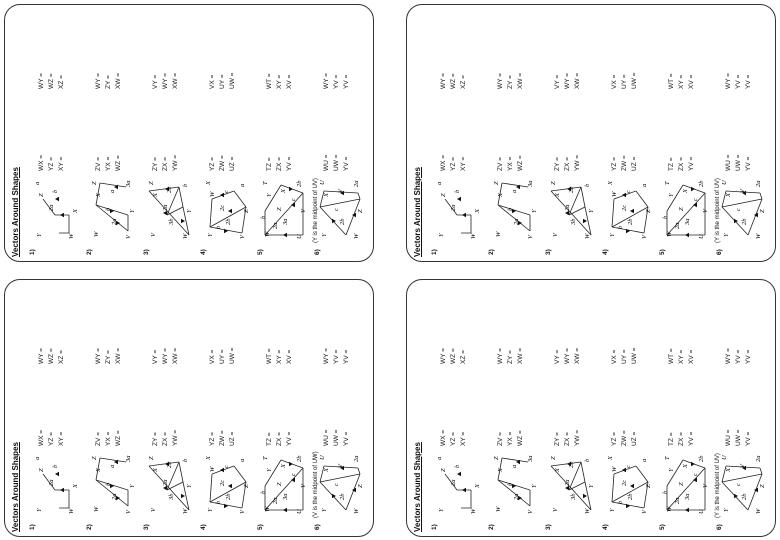 Image resolution: width=780 pixels, height=540 pixels. What do you see at coordinates (52, 163) in the screenshot?
I see `equation-column: WX = YZ = XY =` at bounding box center [52, 163].